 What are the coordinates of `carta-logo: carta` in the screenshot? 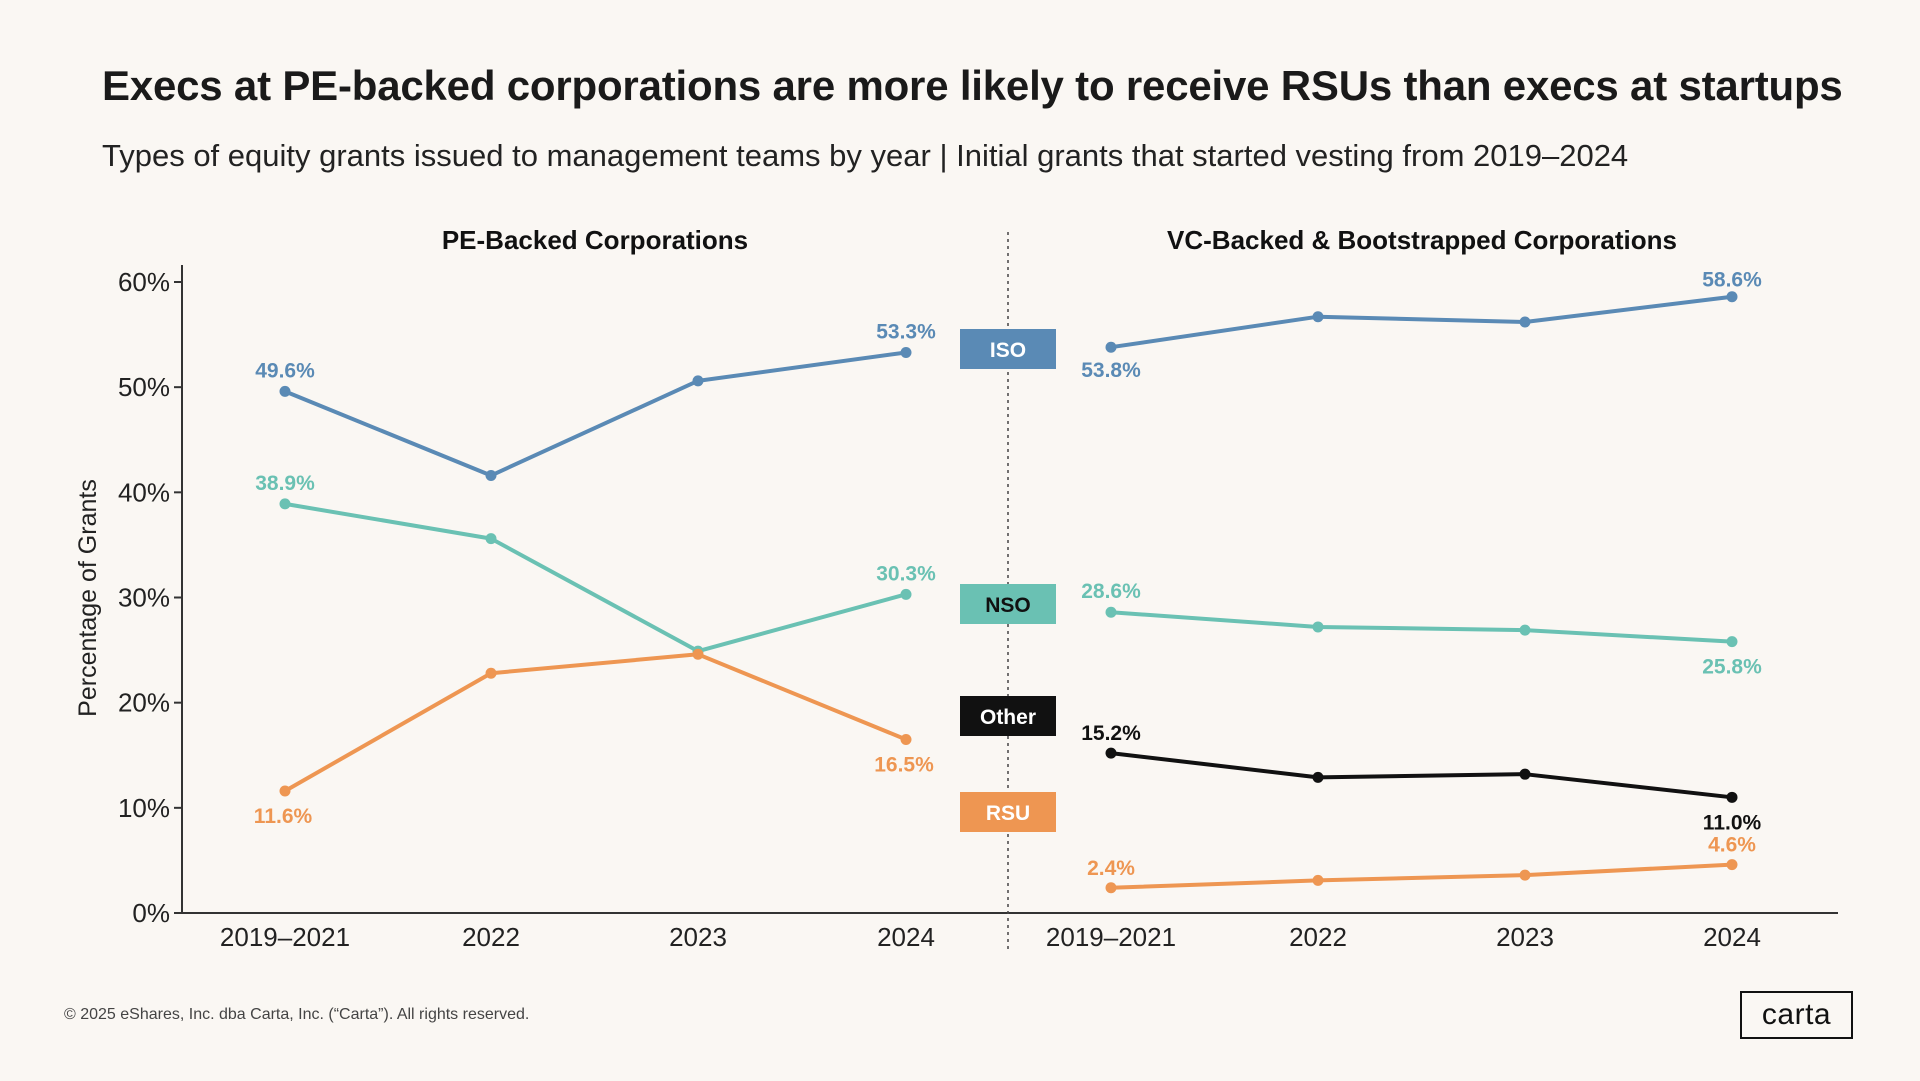 It's located at (1796, 1015).